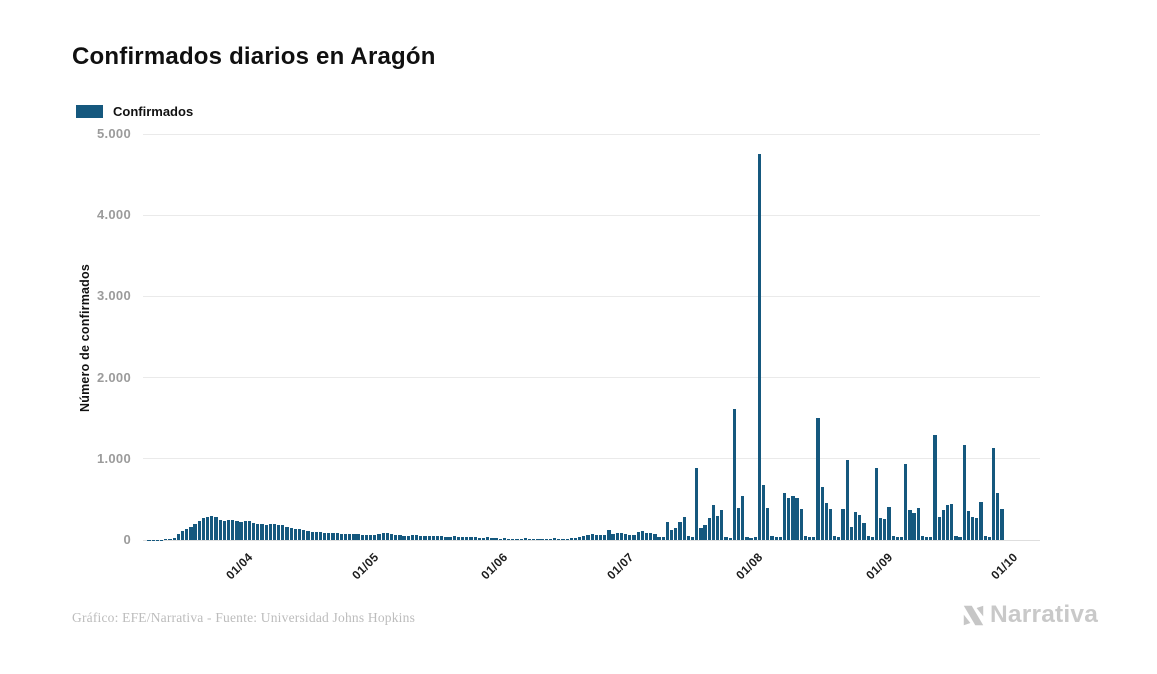 The image size is (1157, 674). I want to click on y-tick-label: 4.000, so click(113, 215).